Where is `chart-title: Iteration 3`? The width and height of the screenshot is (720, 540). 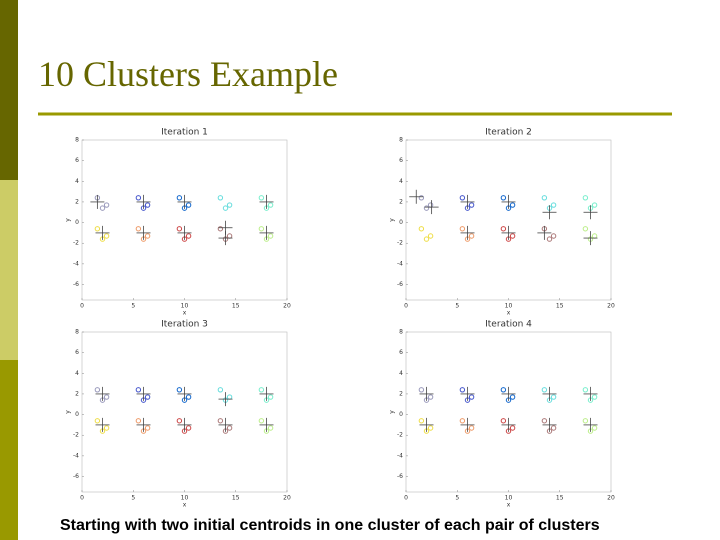 chart-title: Iteration 3 is located at coordinates (184, 325).